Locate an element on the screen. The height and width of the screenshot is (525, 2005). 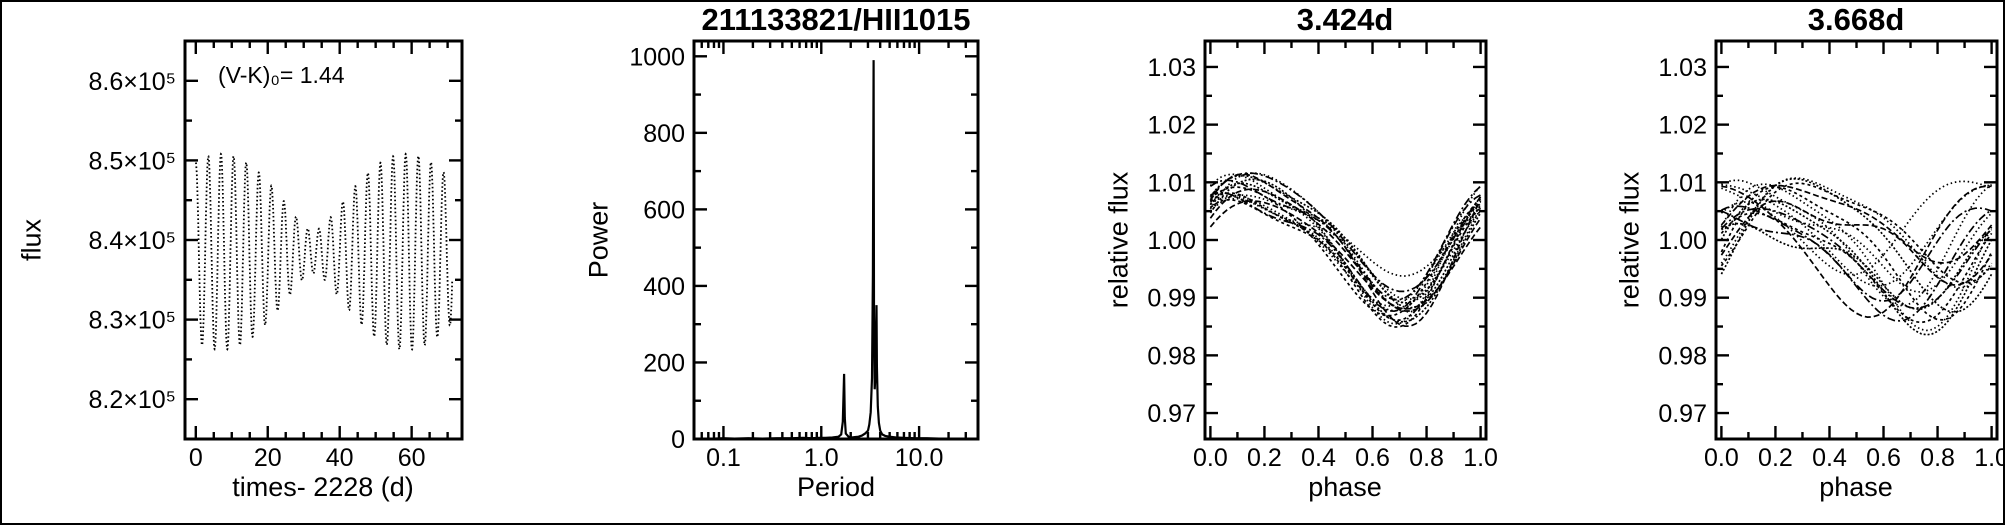
xlabel-phase-2: phase is located at coordinates (1856, 487).